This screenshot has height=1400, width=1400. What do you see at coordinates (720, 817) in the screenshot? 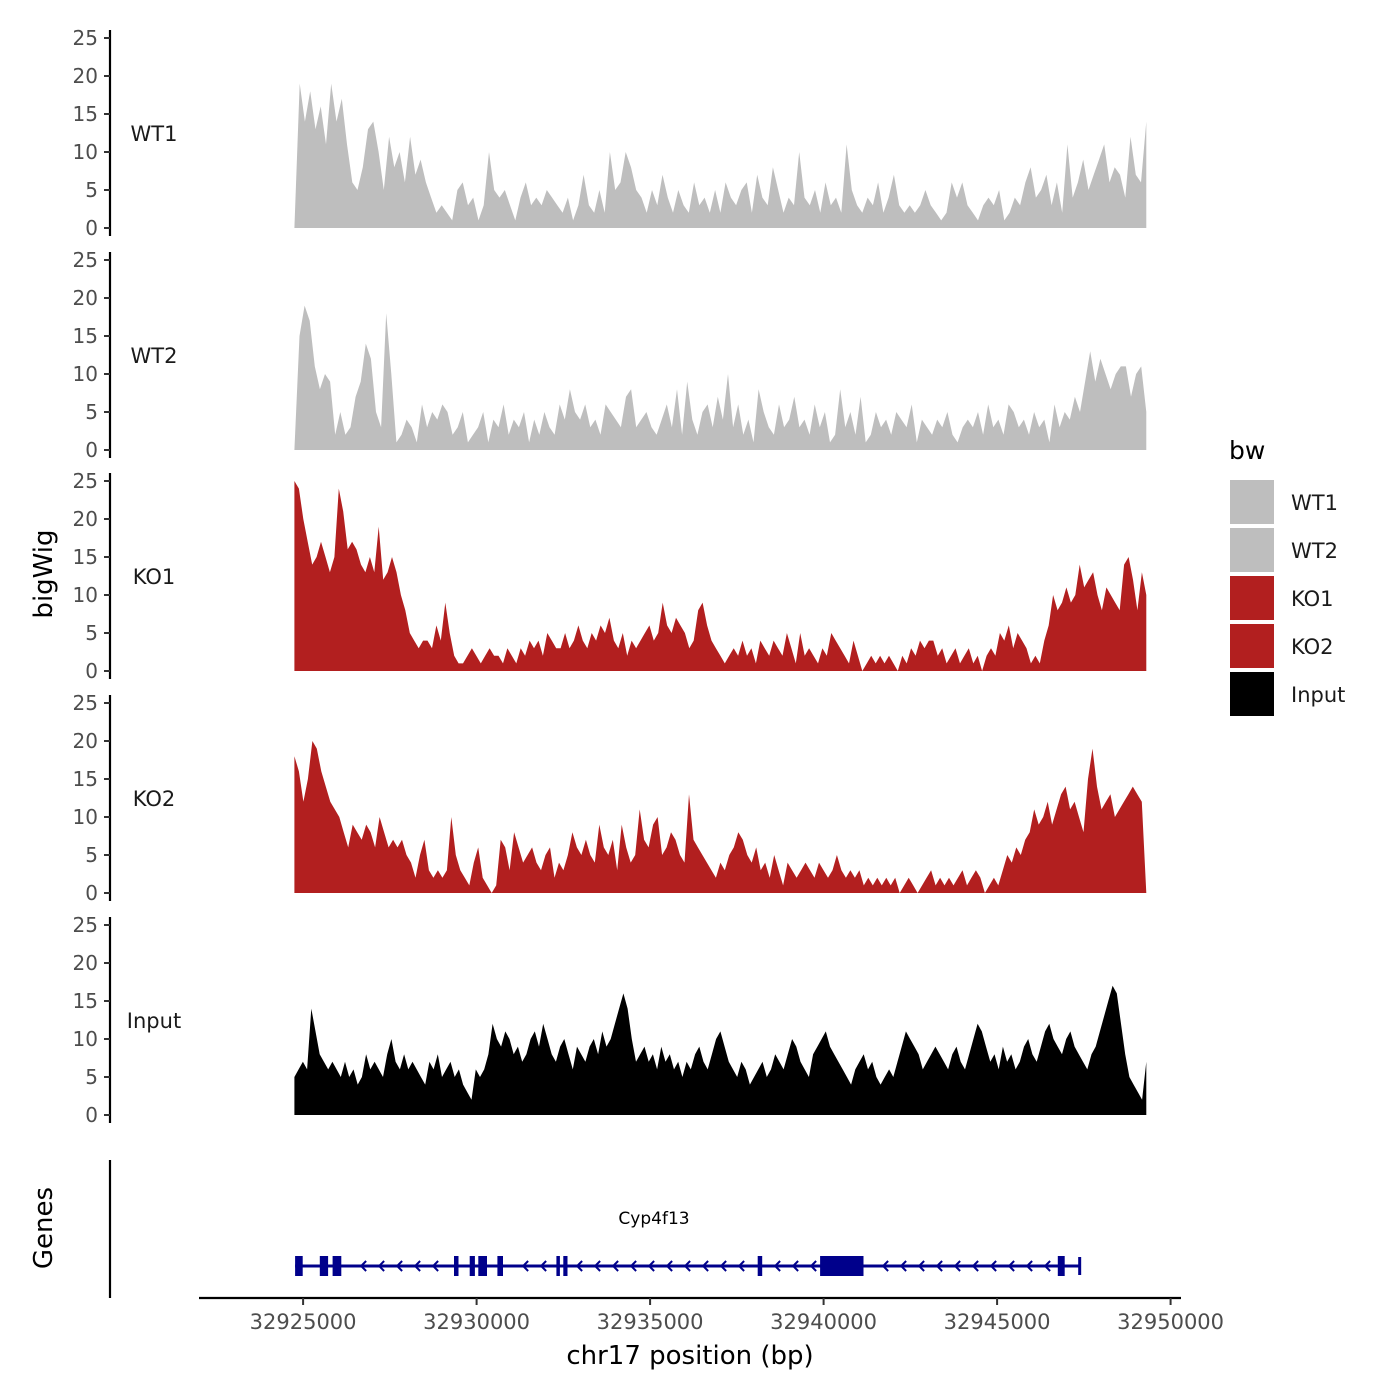
I see `coverage-area-ko2` at bounding box center [720, 817].